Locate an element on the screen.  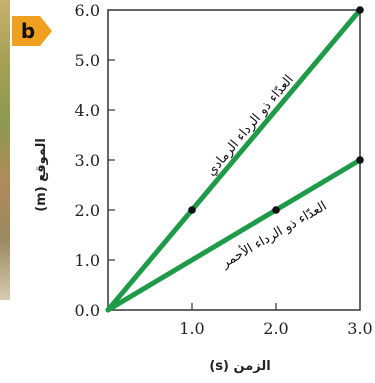
panel-badge: b is located at coordinates (32, 31).